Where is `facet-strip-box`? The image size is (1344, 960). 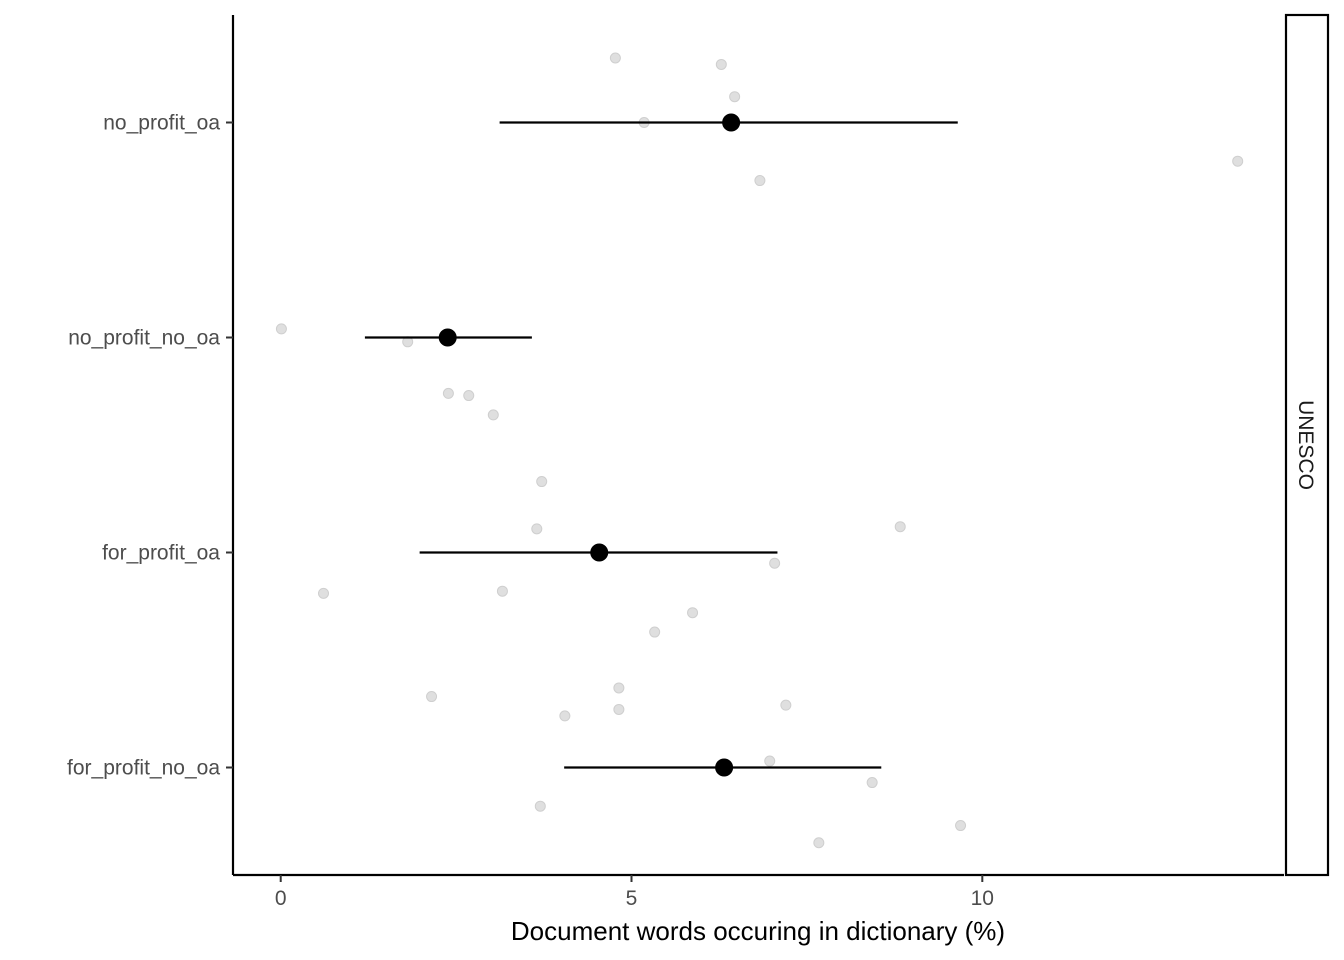
facet-strip-box is located at coordinates (1307, 445).